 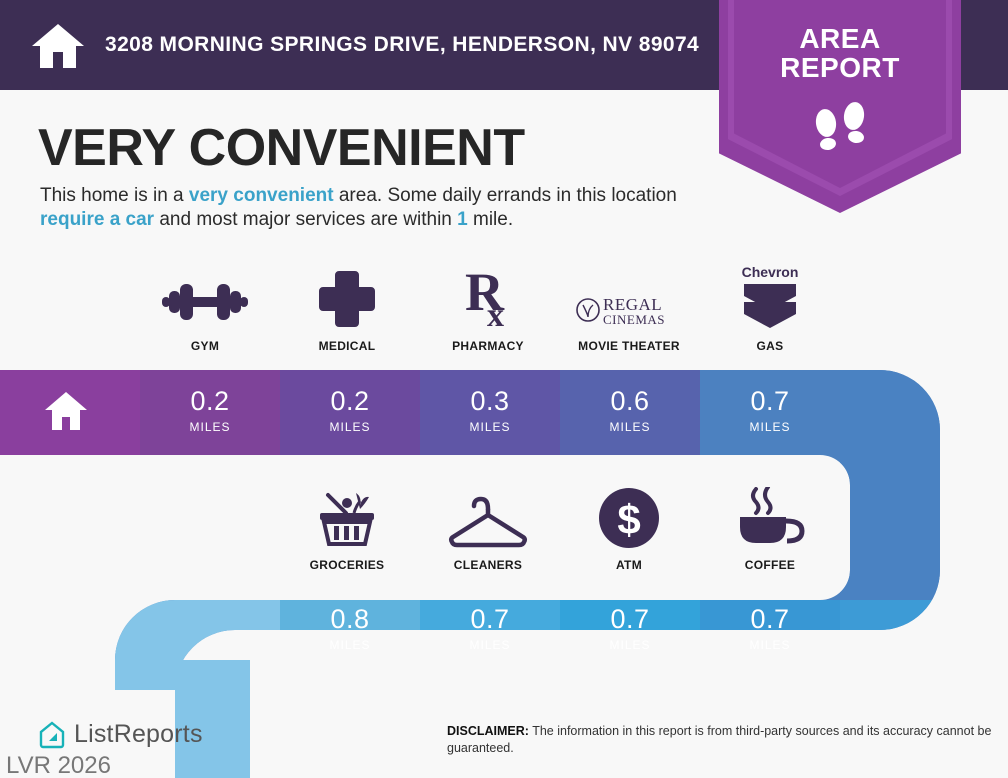 I want to click on amenity-label: ATM, so click(x=628, y=565).